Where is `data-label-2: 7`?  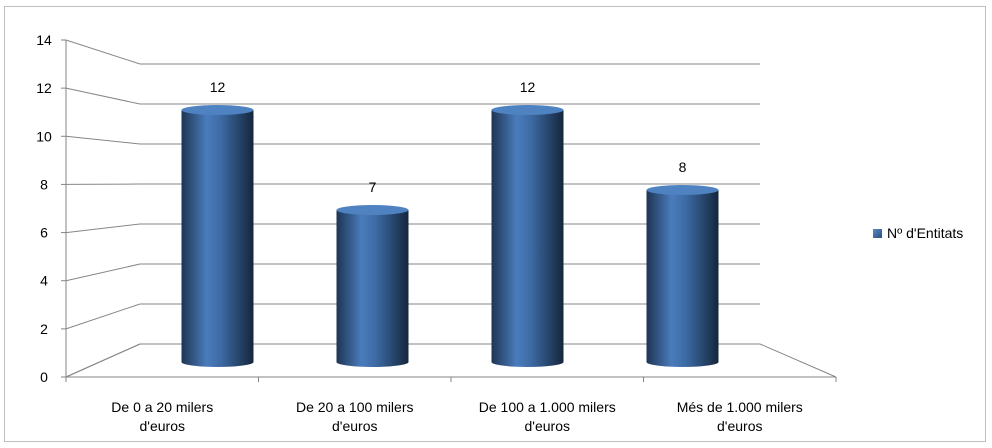 data-label-2: 7 is located at coordinates (373, 187).